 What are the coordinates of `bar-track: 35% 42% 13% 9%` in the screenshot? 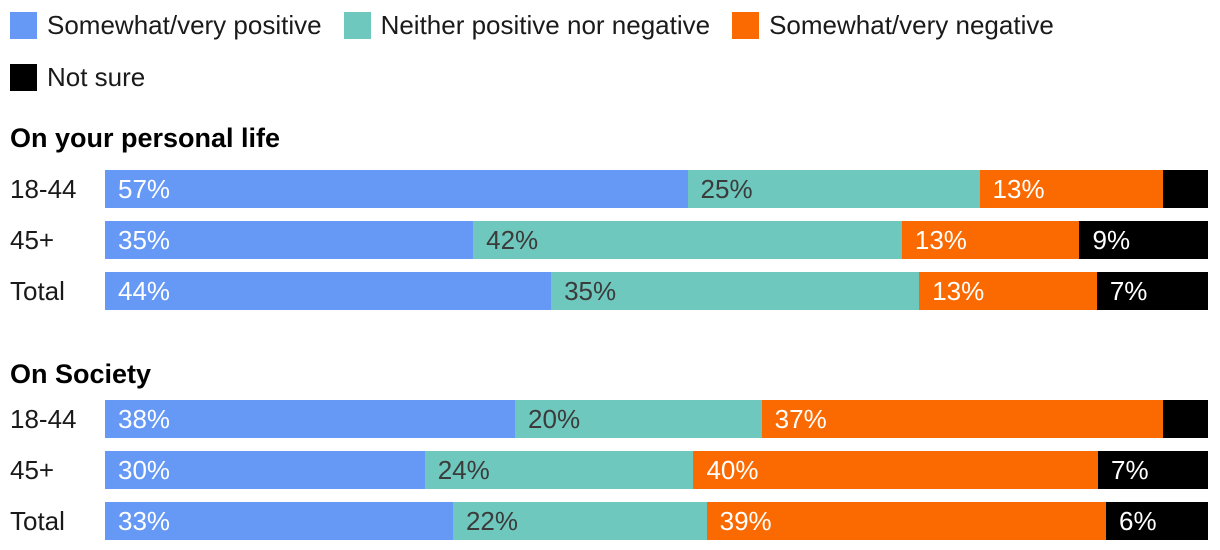 It's located at (656, 240).